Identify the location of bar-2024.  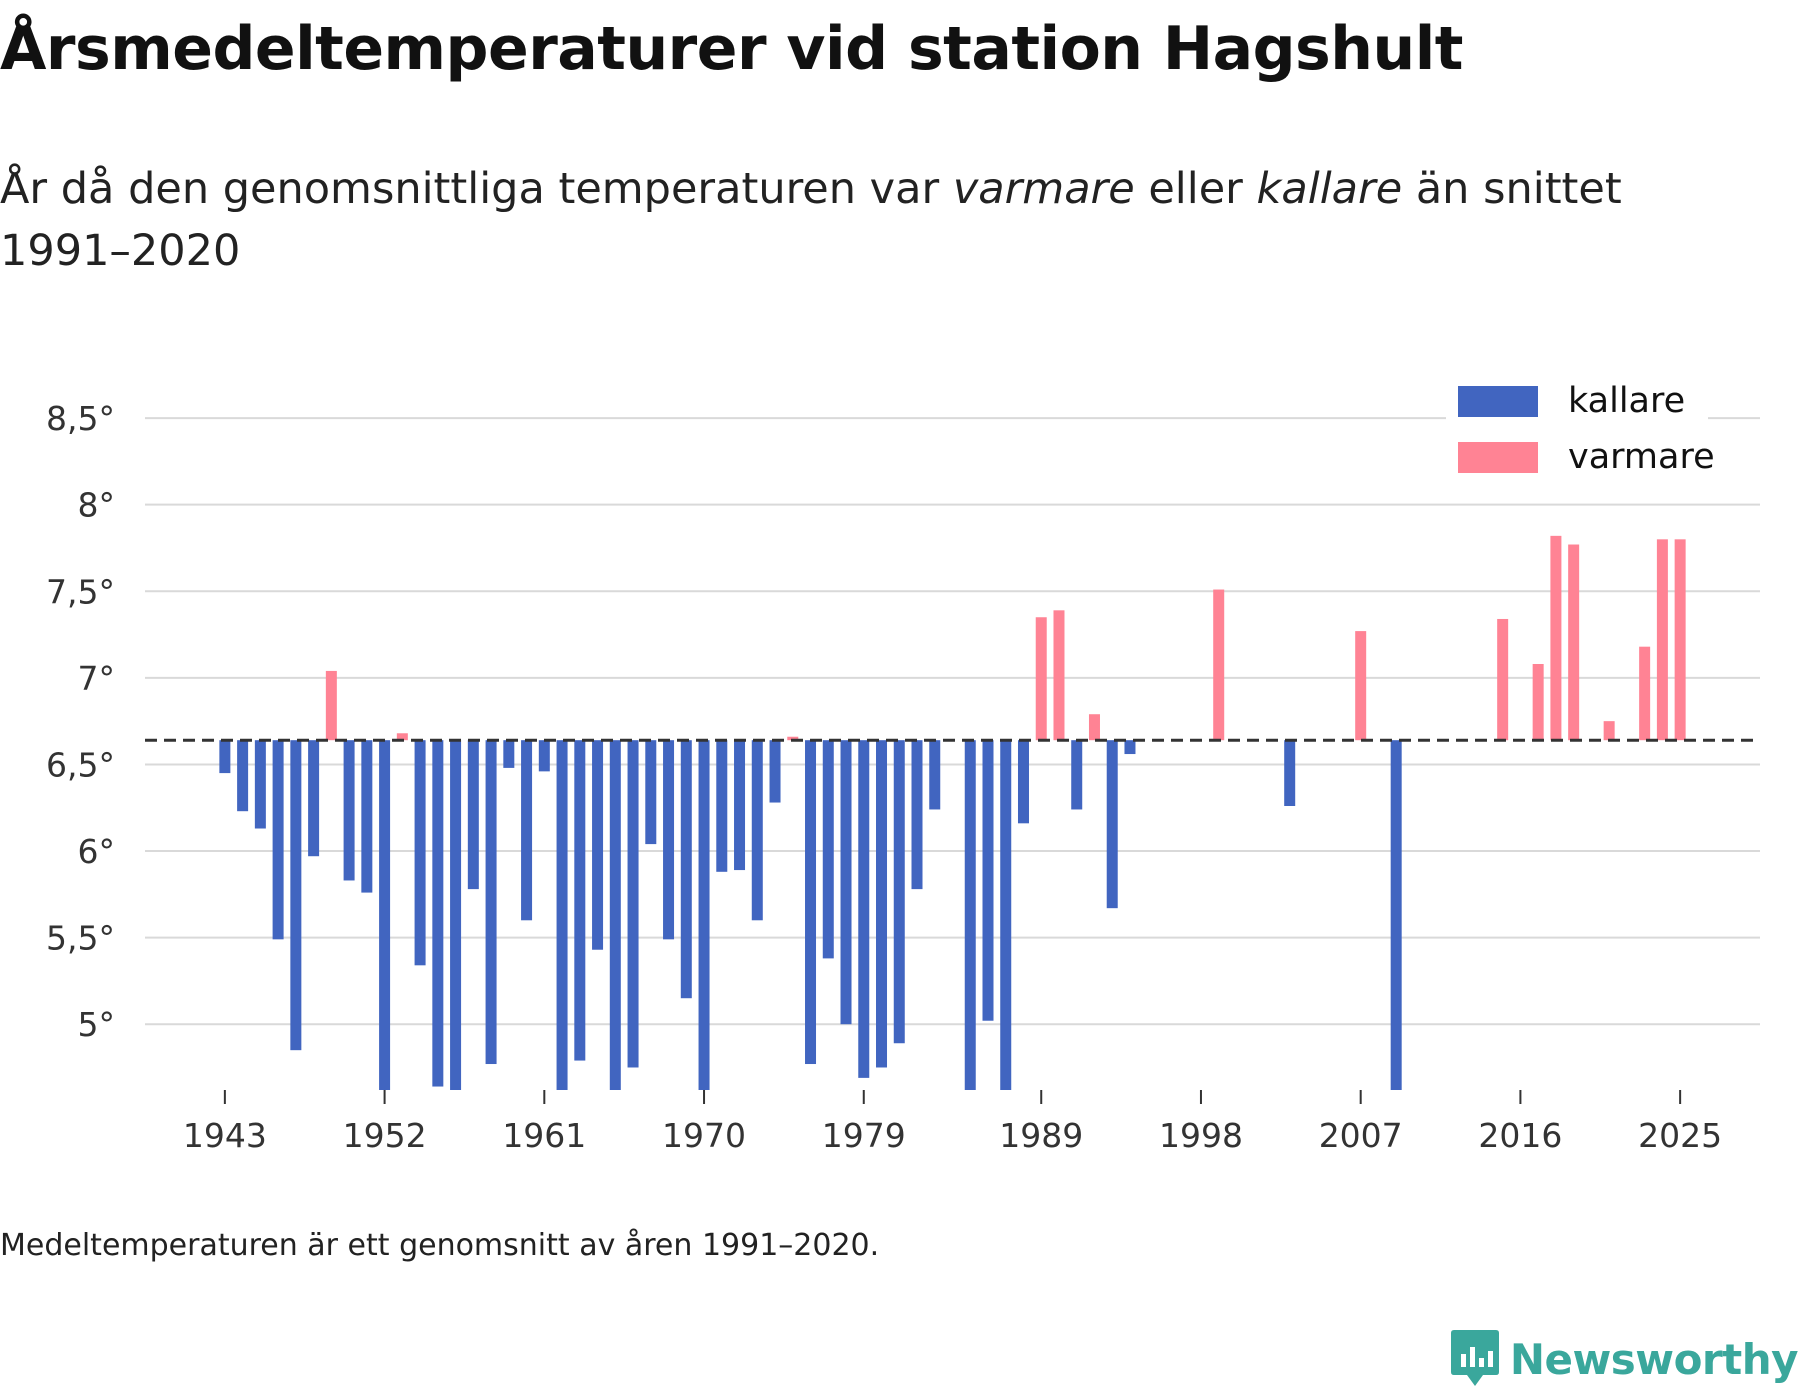
(1662, 640).